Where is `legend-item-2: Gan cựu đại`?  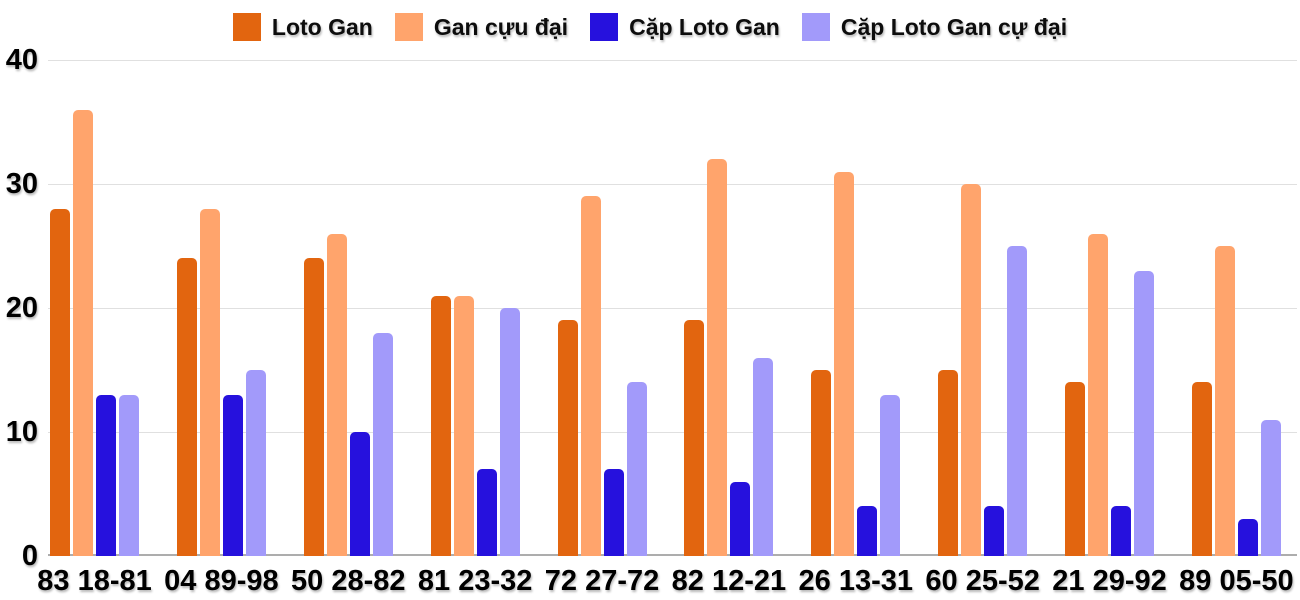
legend-item-2: Gan cựu đại is located at coordinates (481, 27).